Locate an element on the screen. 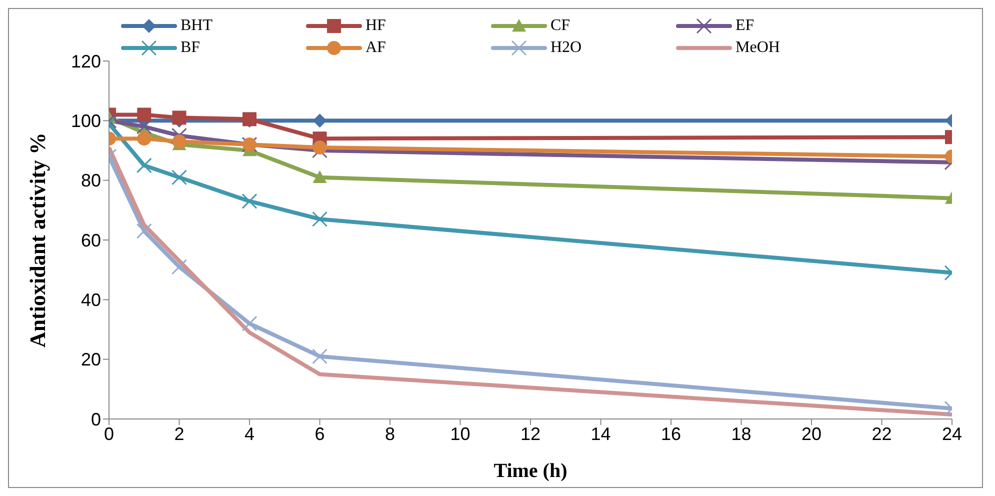 The width and height of the screenshot is (995, 496). x-tick-label: 12 is located at coordinates (530, 434).